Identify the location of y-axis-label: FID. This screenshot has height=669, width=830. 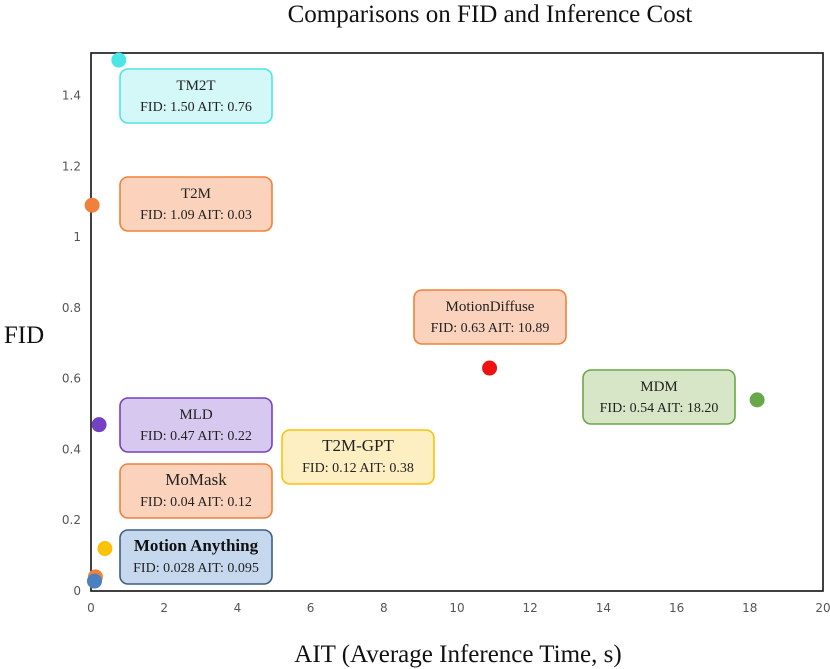
(24, 335).